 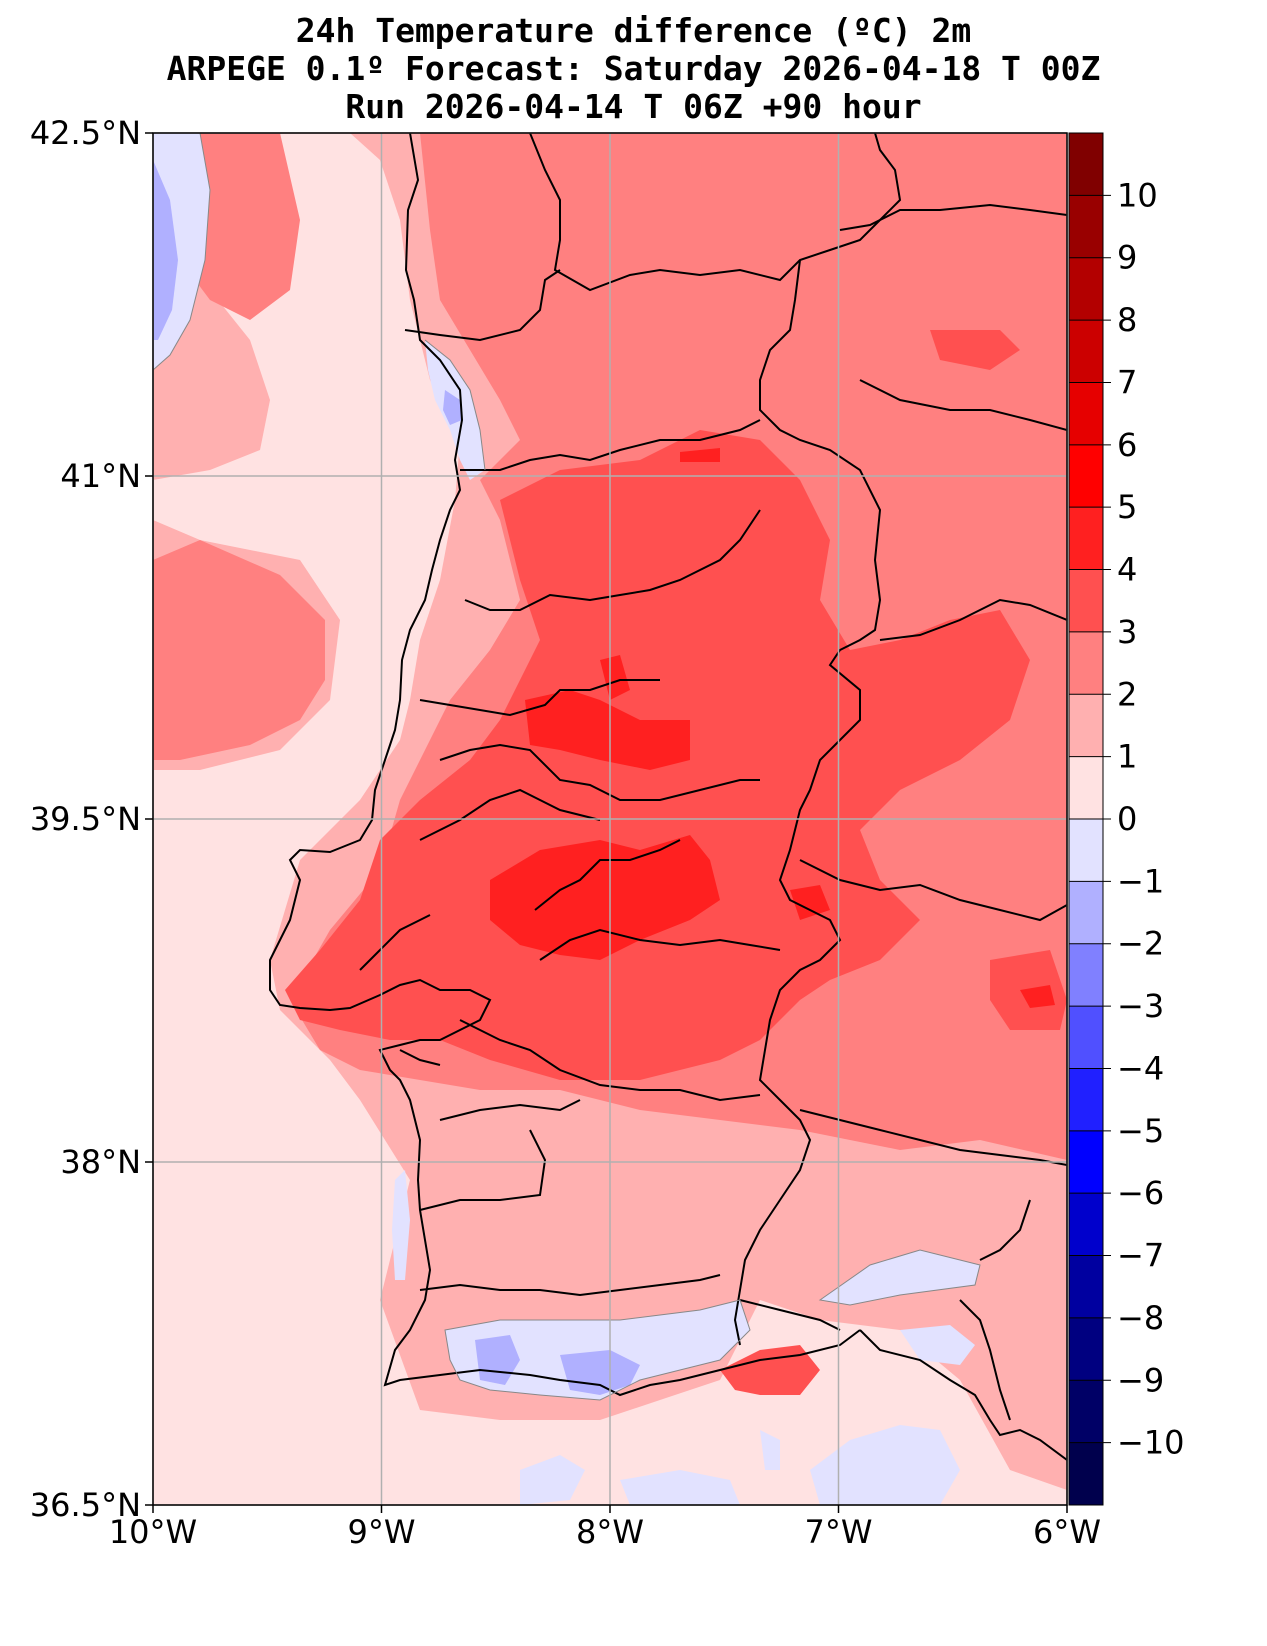 I want to click on lon-axis: 10°W 9°W 8°W 7°W 6°W, so click(x=605, y=1528).